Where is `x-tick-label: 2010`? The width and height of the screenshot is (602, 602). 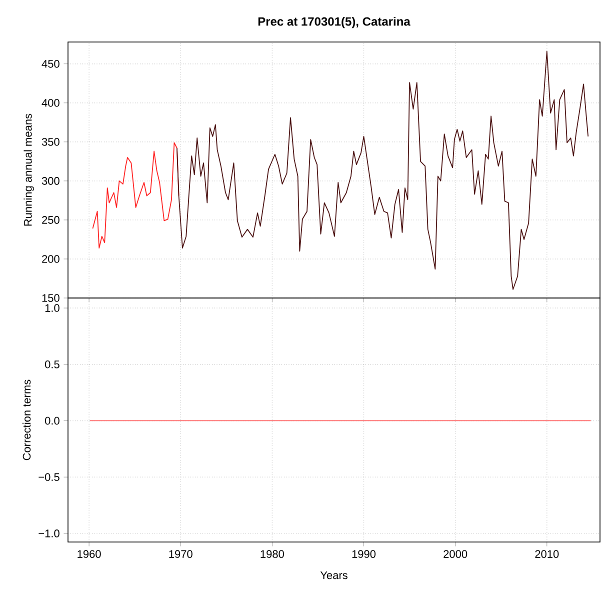
x-tick-label: 2010 is located at coordinates (547, 554).